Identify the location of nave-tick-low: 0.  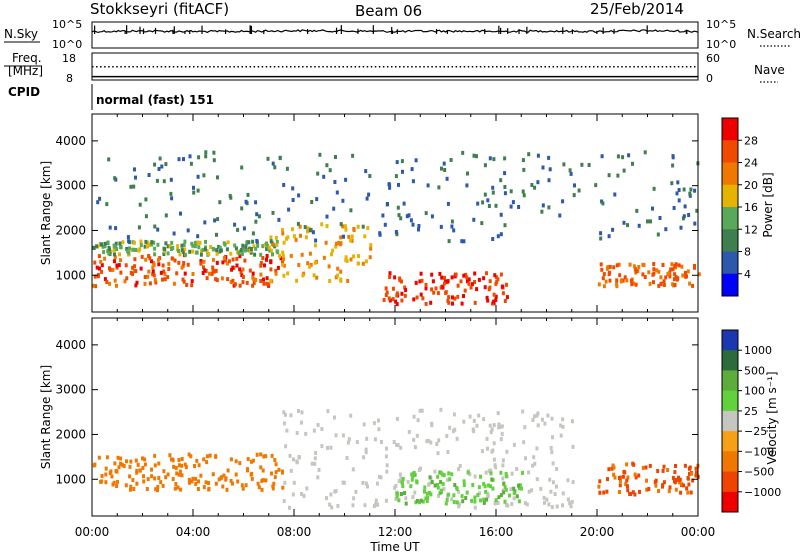
(709, 78).